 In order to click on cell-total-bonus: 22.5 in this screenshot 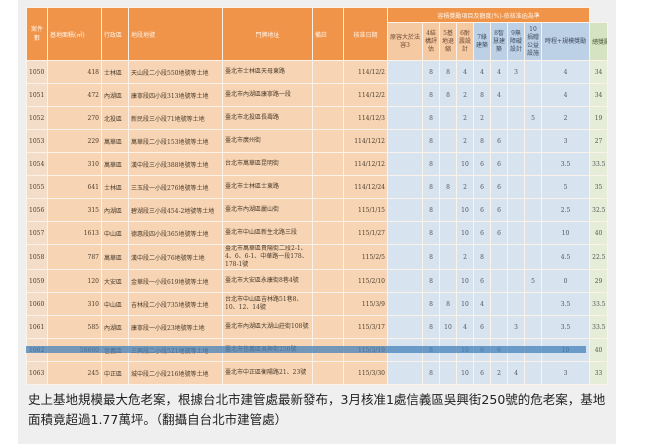, I will do `click(598, 257)`.